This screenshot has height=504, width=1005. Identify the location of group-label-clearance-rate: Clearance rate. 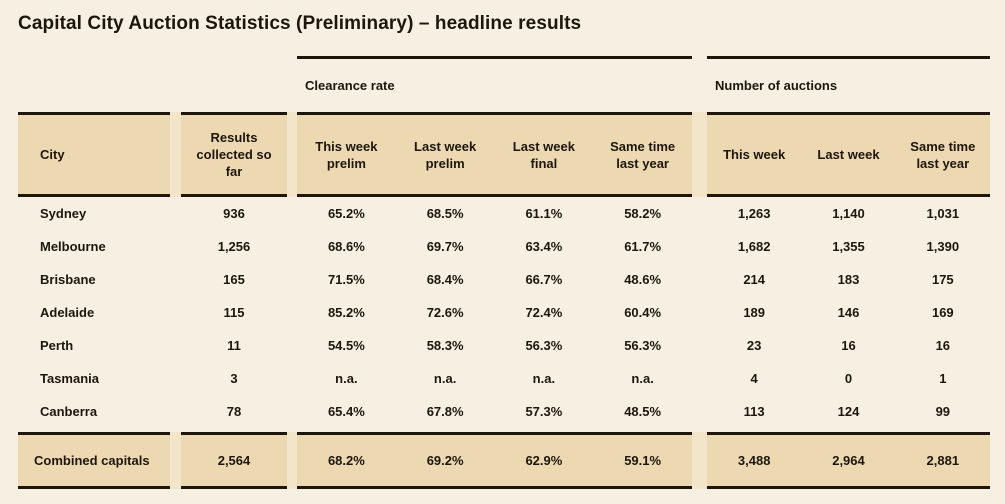
(350, 85).